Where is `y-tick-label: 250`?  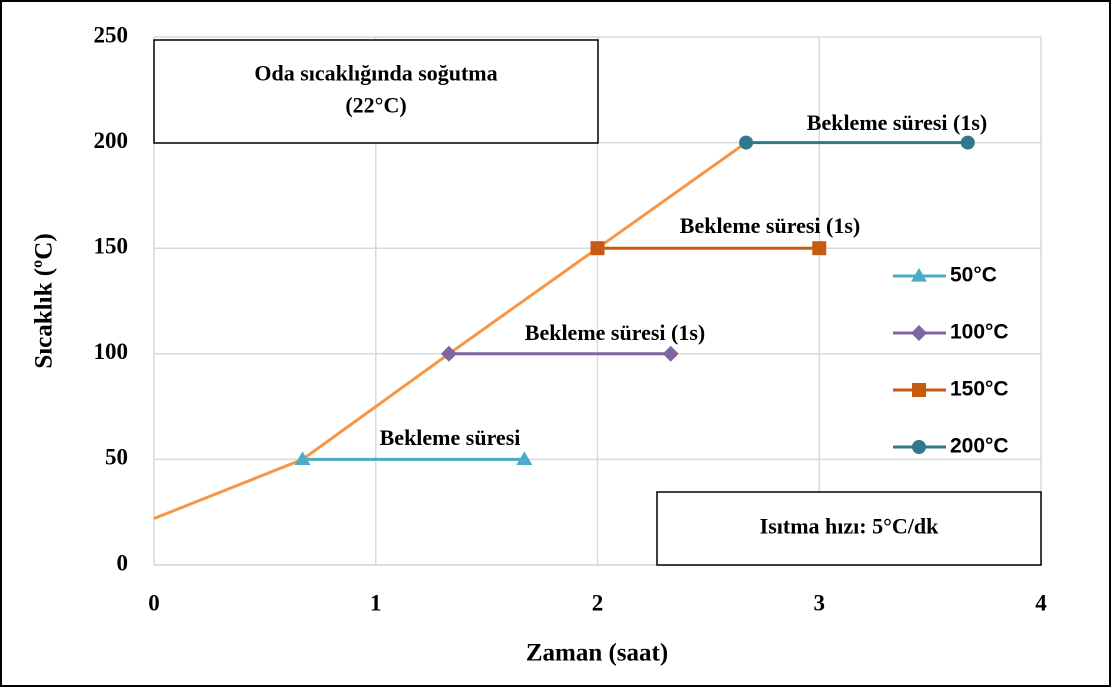
y-tick-label: 250 is located at coordinates (111, 34).